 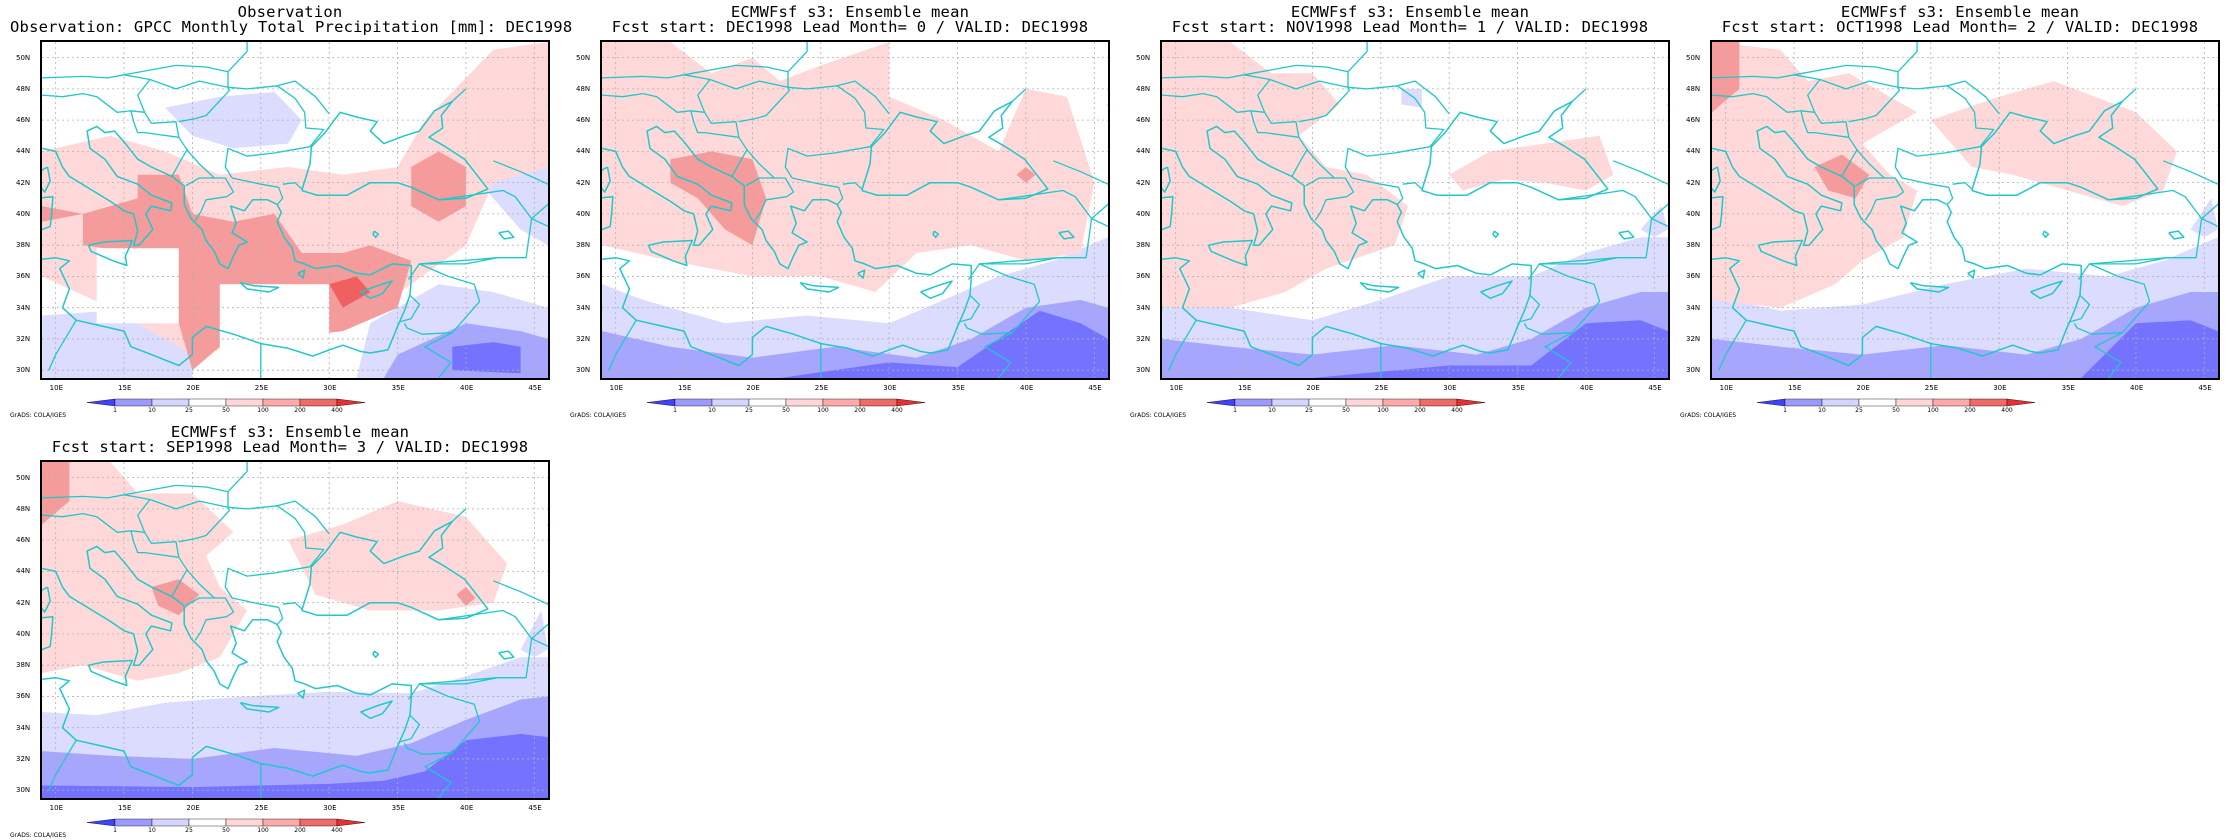 I want to click on colorbar: 1 10 25 50 100 200 400, so click(x=786, y=405).